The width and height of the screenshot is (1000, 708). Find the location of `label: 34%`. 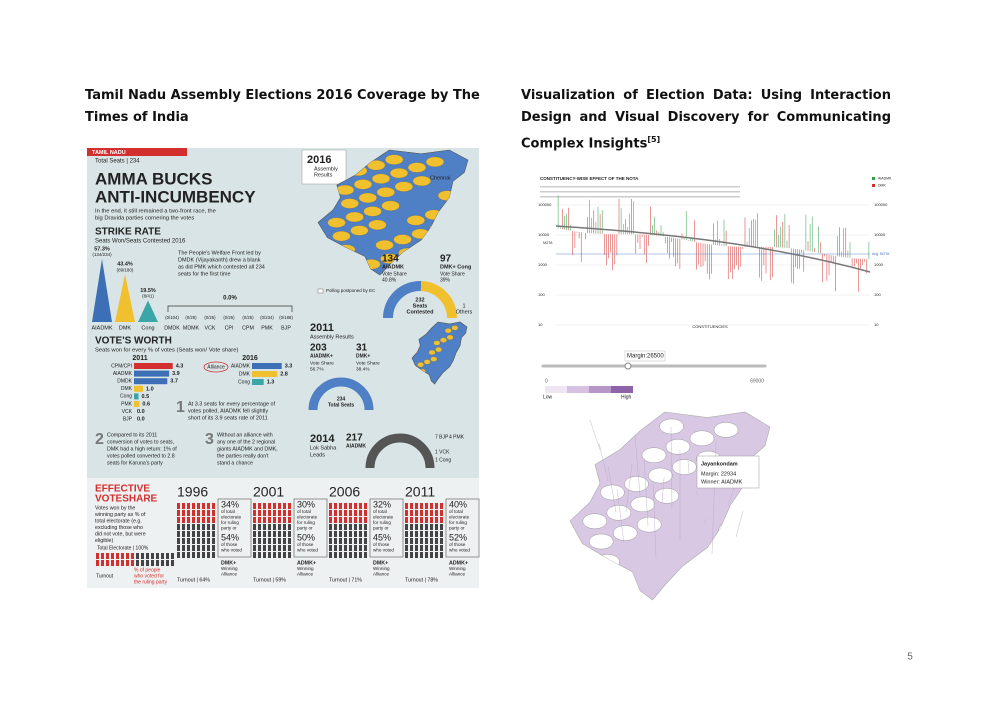

label: 34% is located at coordinates (230, 504).